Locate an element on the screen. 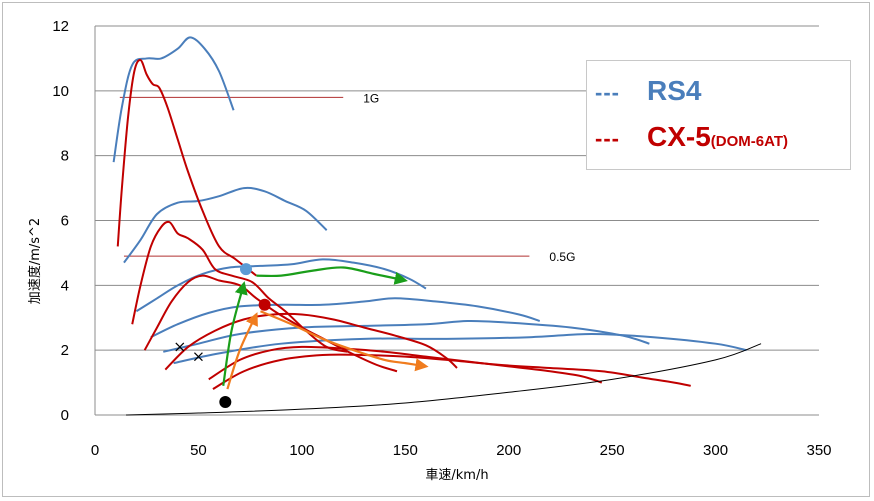 The height and width of the screenshot is (501, 874). annotation-arrows is located at coordinates (325, 328).